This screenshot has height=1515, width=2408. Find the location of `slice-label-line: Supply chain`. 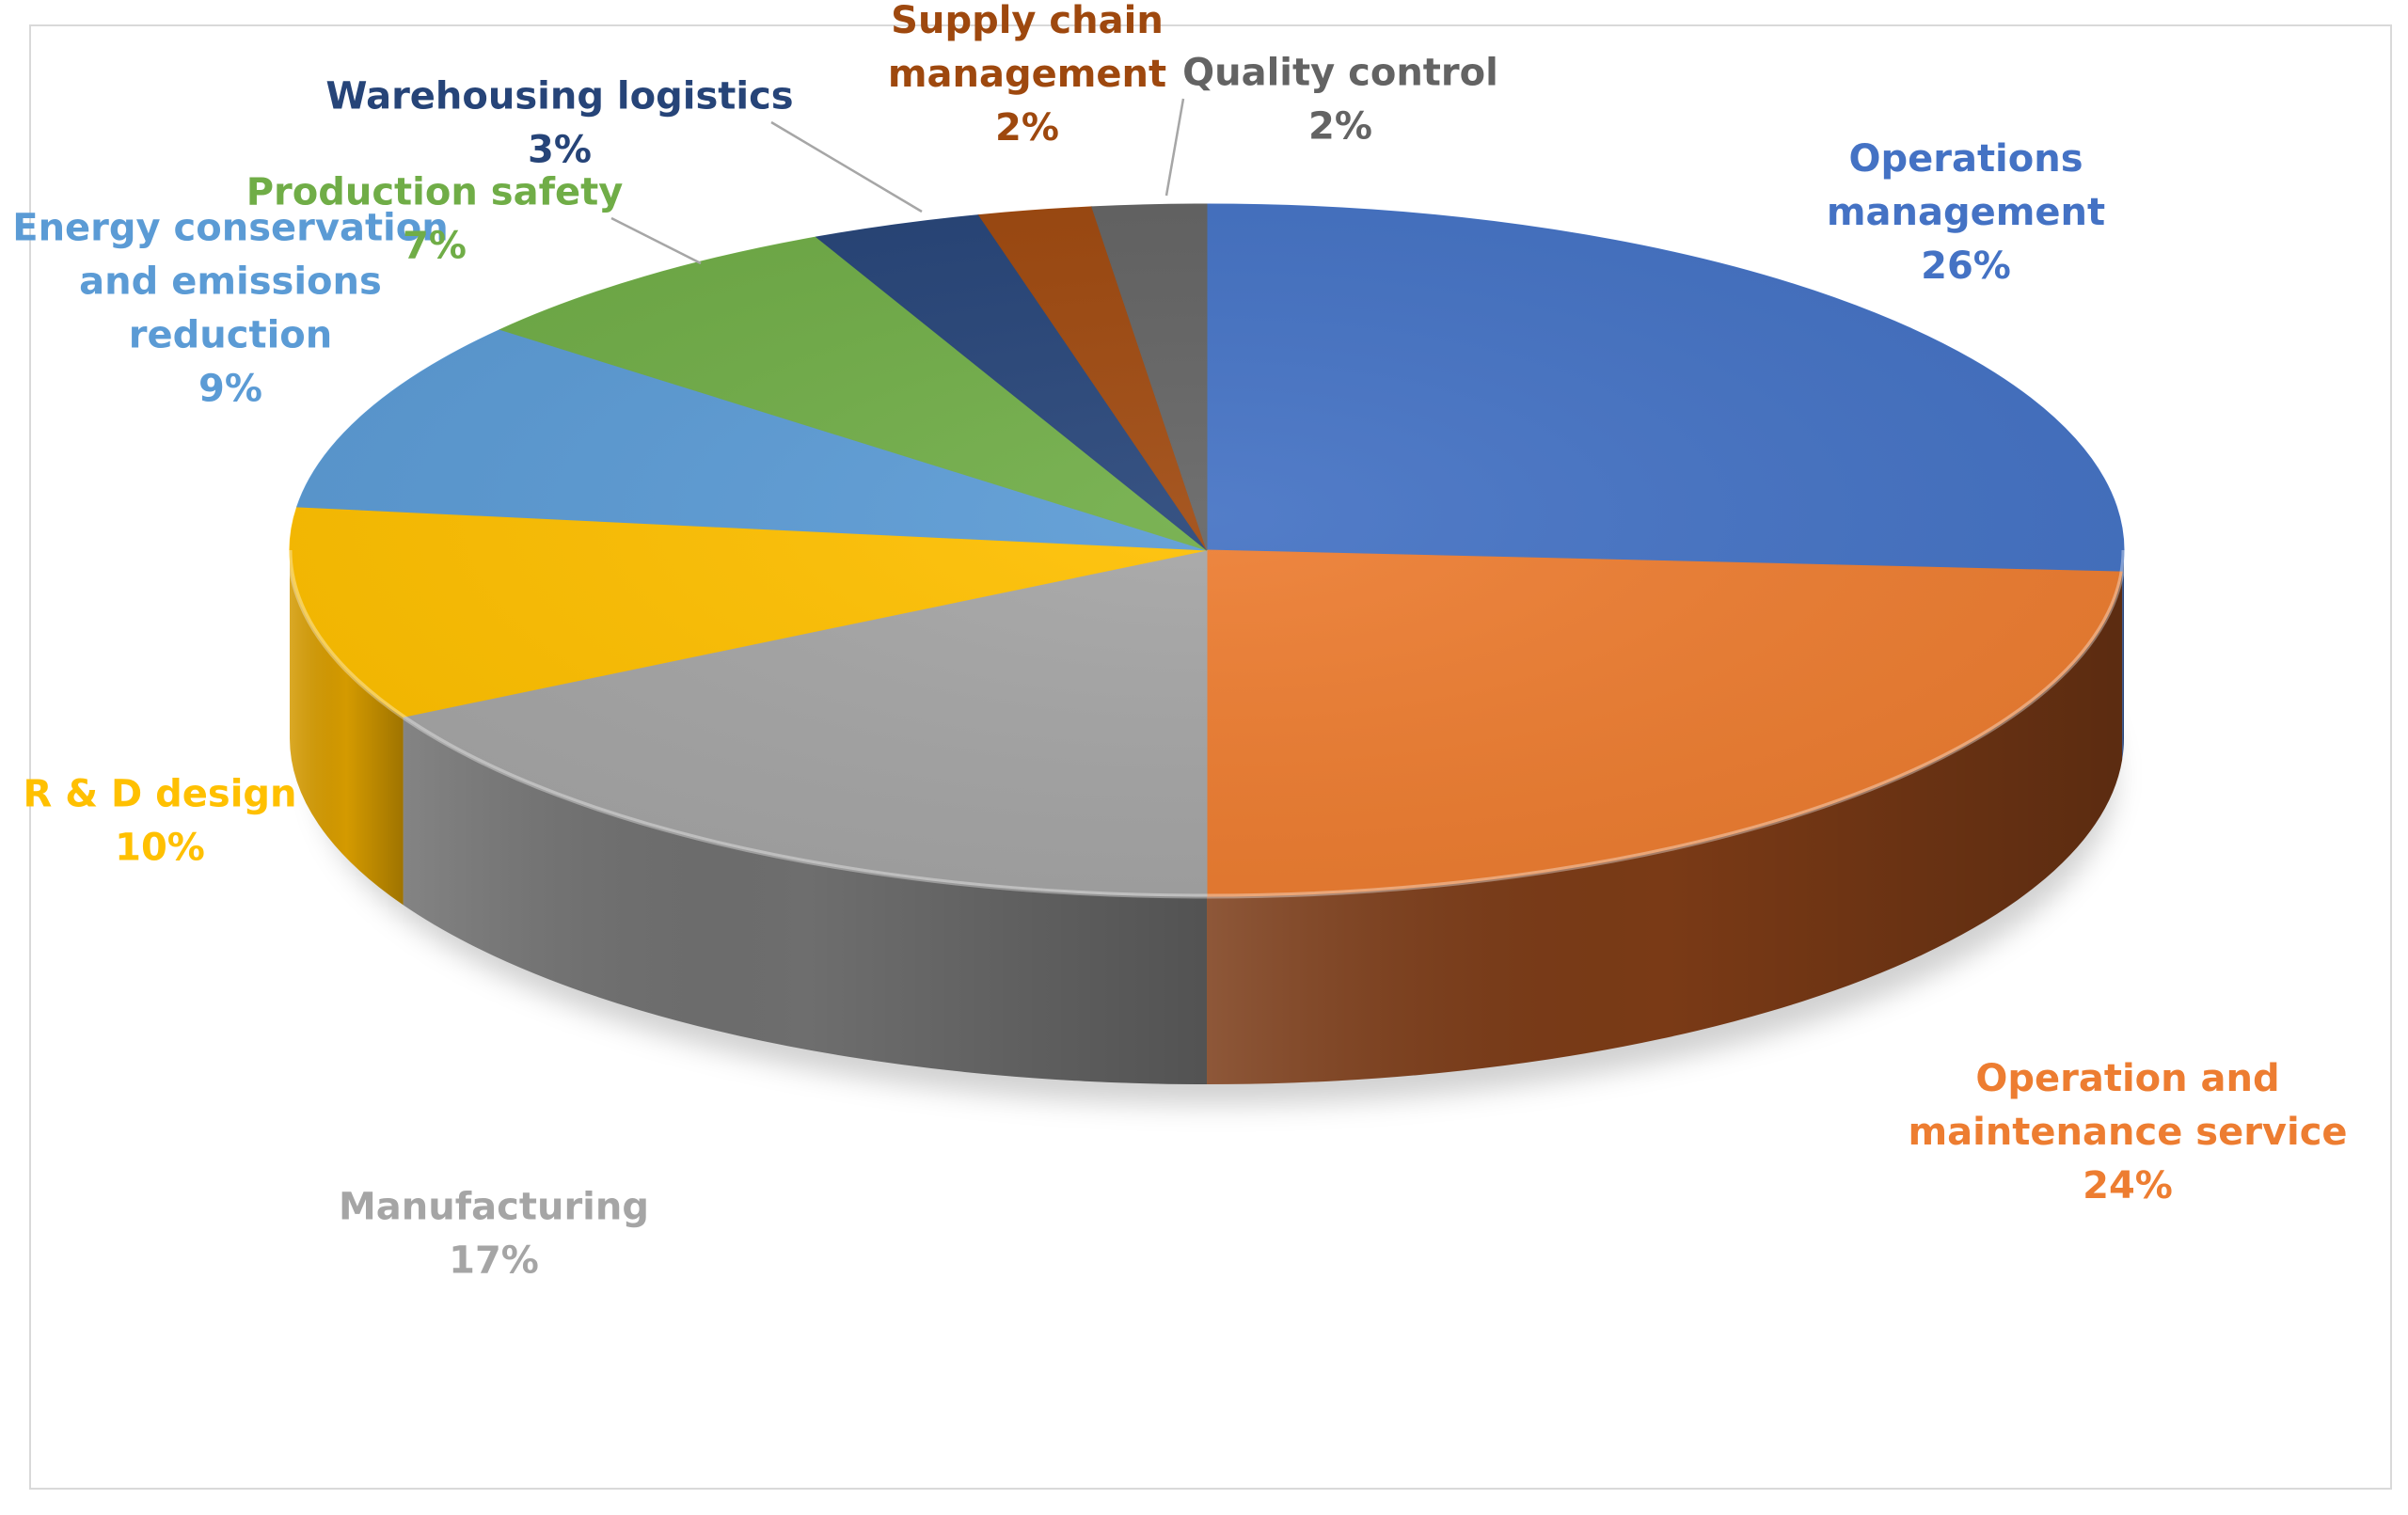

slice-label-line: Supply chain is located at coordinates (1028, 21).